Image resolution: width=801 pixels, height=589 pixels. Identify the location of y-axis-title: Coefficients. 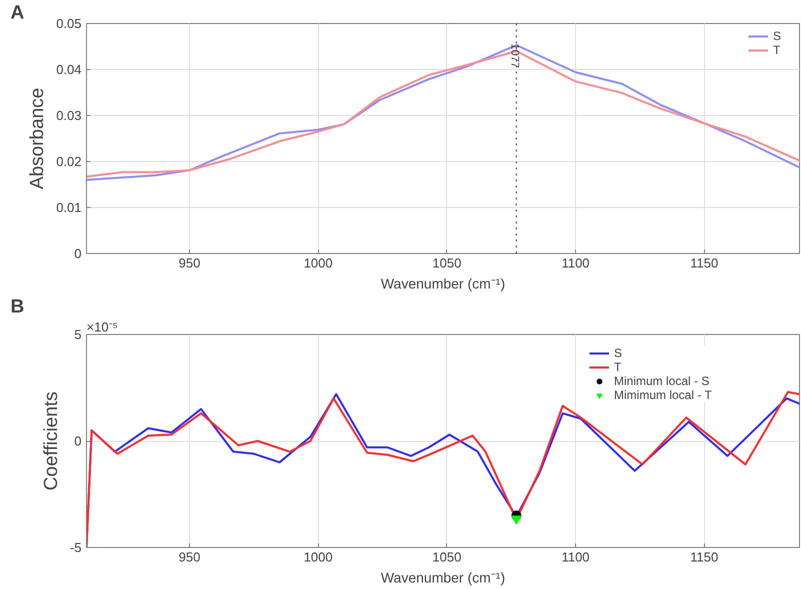
(51, 441).